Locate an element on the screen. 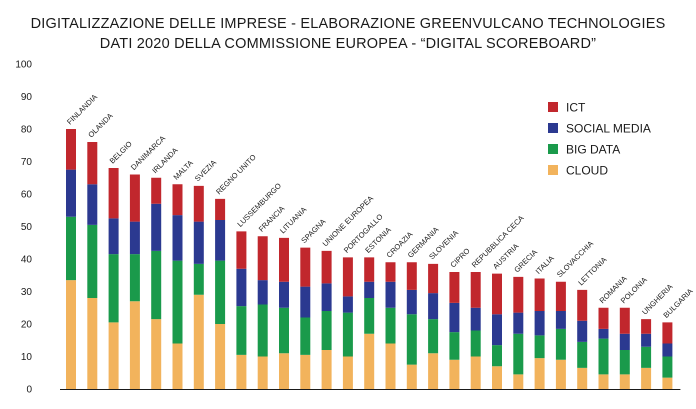 This screenshot has height=409, width=696. legend-swatch is located at coordinates (553, 149).